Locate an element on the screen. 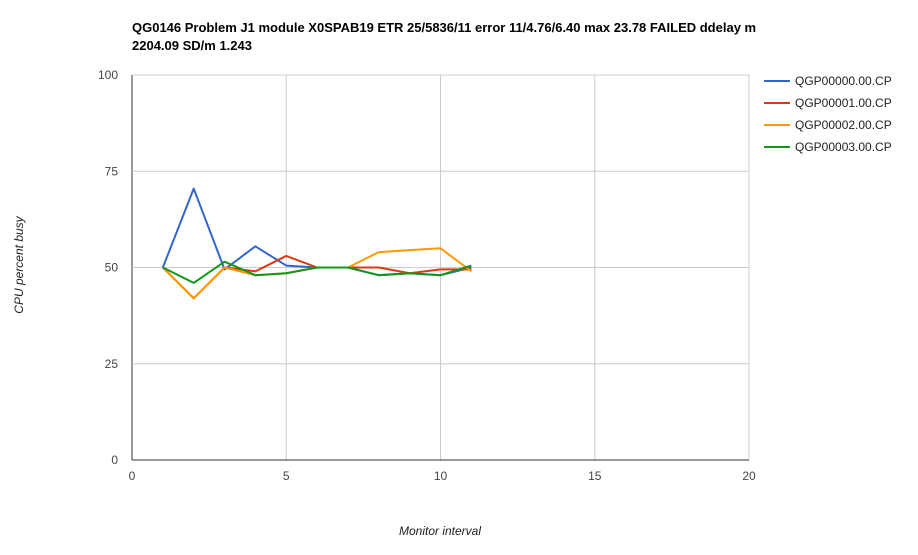 The image size is (918, 555). series-line-QGP00001.00.CP is located at coordinates (317, 277).